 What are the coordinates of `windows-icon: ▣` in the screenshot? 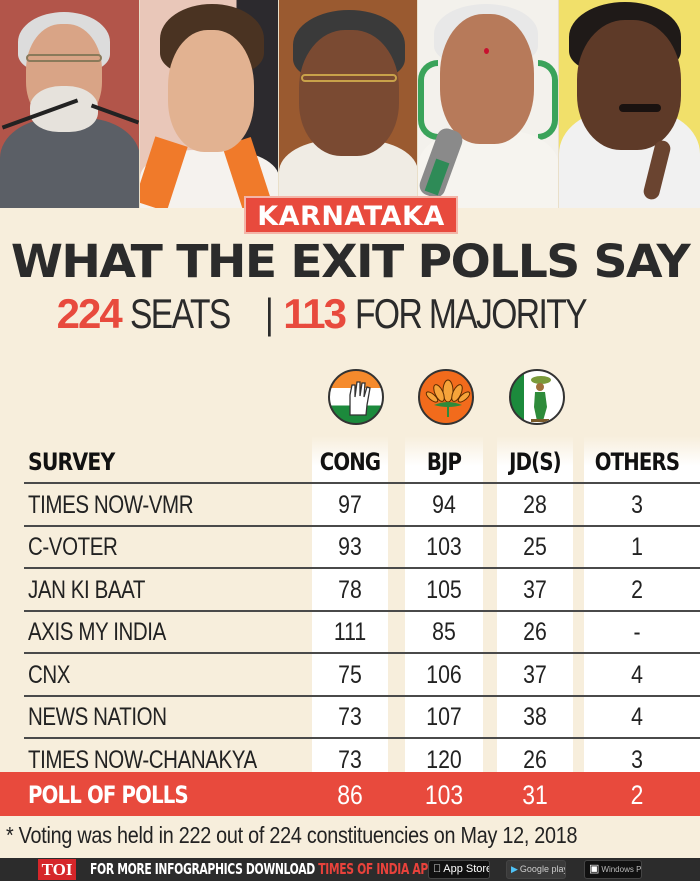 It's located at (594, 869).